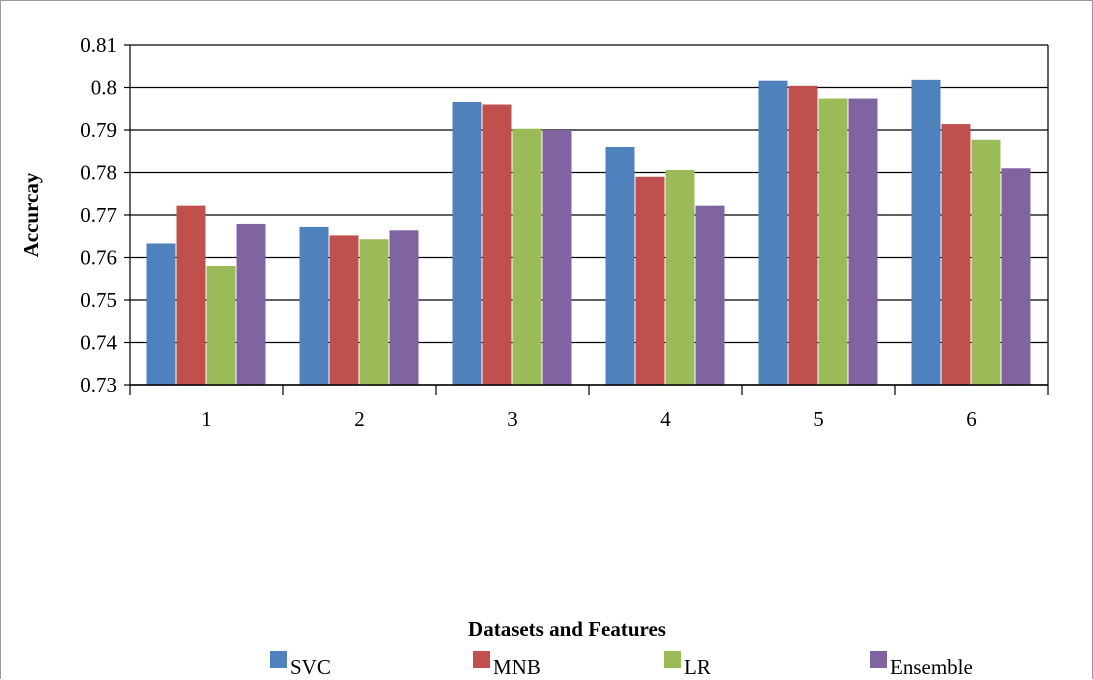 The width and height of the screenshot is (1093, 680). I want to click on y-tick-label: 0.73, so click(98, 385).